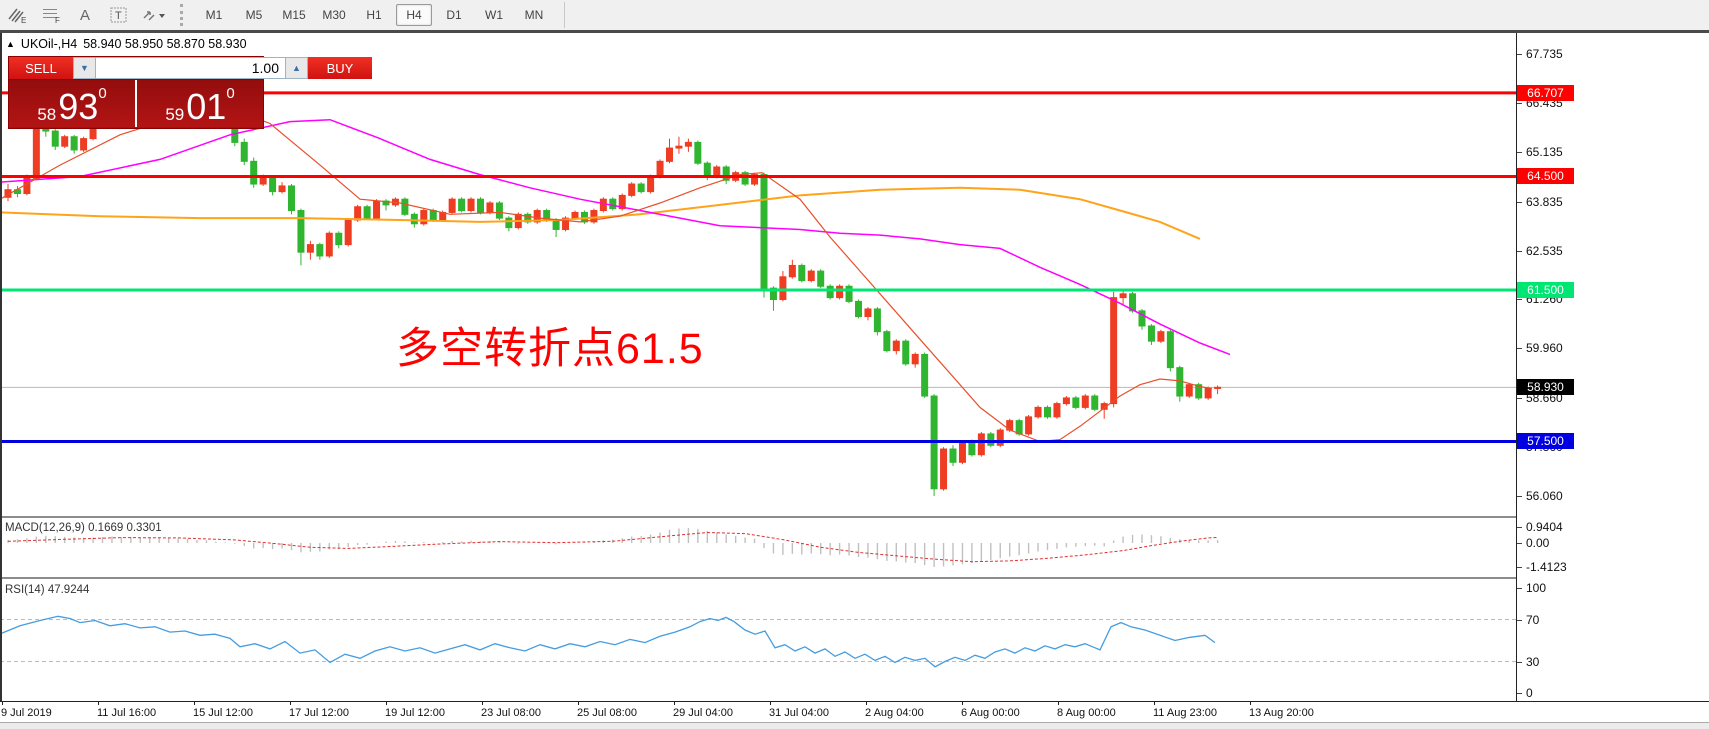 This screenshot has height=729, width=1709. I want to click on timeframe-mn: MN, so click(534, 15).